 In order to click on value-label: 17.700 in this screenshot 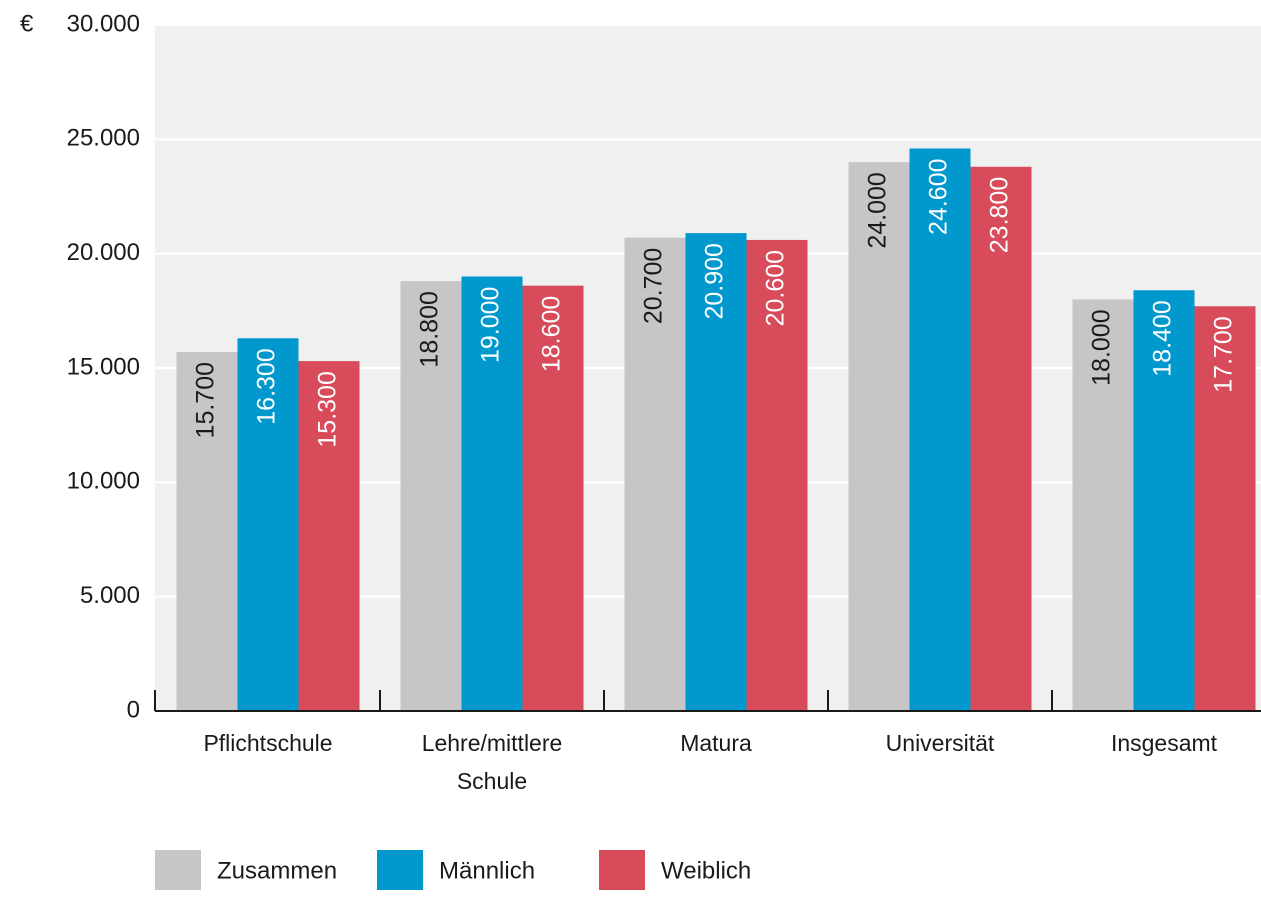, I will do `click(1224, 354)`.